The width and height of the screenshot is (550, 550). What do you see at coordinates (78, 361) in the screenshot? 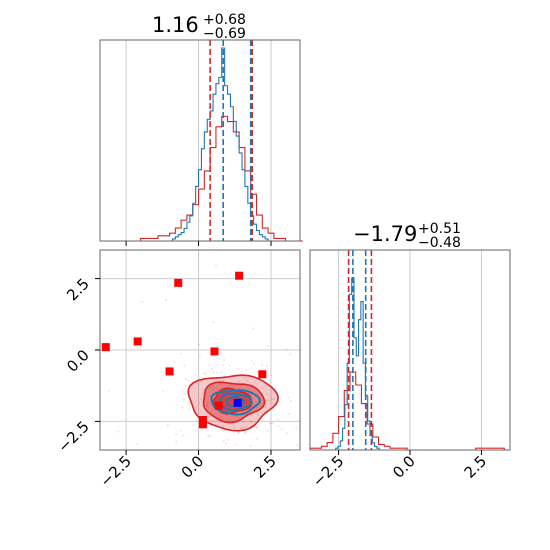
I see `joint-ytick-label-1: 0.0` at bounding box center [78, 361].